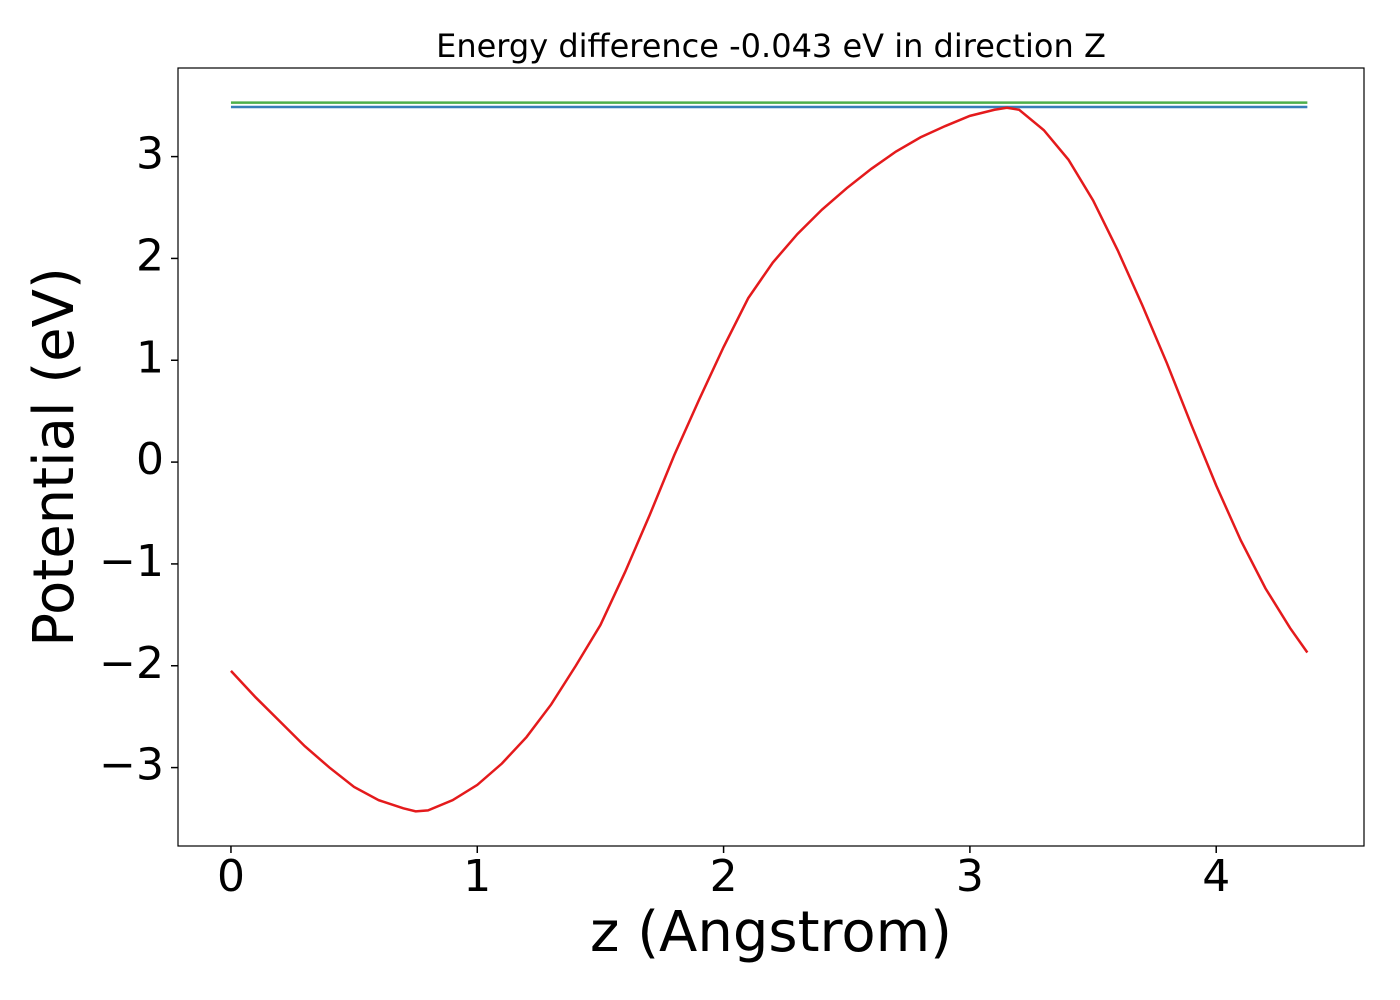 The image size is (1400, 1000). Describe the element at coordinates (970, 876) in the screenshot. I see `x-tick-label: 3` at that location.